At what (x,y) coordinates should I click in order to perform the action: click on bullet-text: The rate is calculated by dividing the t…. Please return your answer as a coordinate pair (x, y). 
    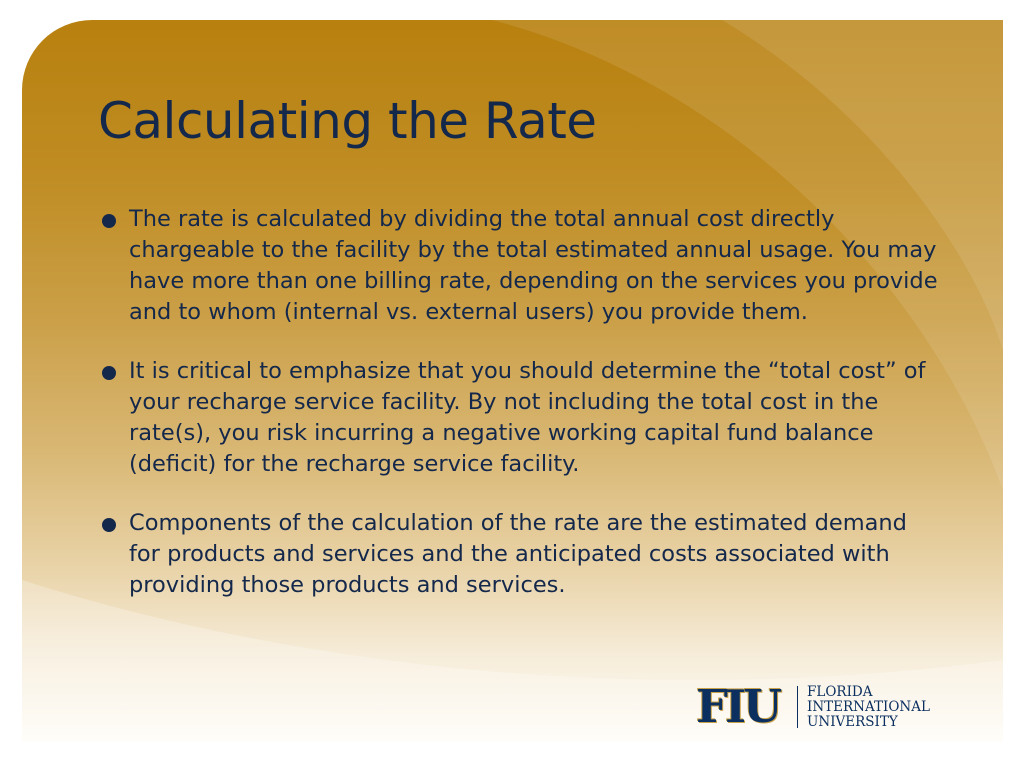
    Looking at the image, I should click on (533, 265).